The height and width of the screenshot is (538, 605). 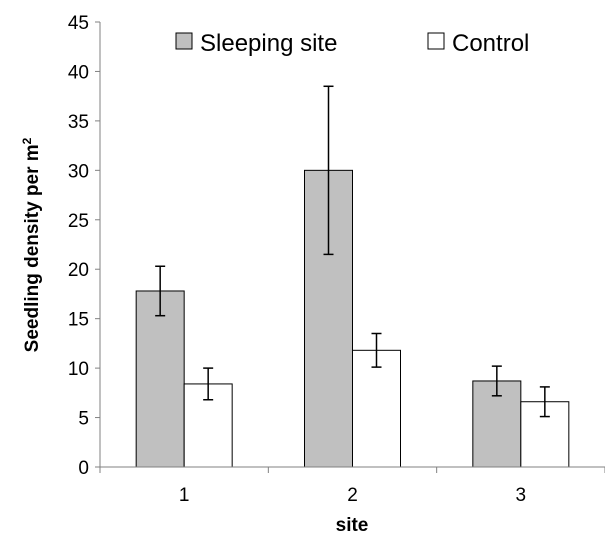 What do you see at coordinates (78, 221) in the screenshot?
I see `y-tick-label: 25` at bounding box center [78, 221].